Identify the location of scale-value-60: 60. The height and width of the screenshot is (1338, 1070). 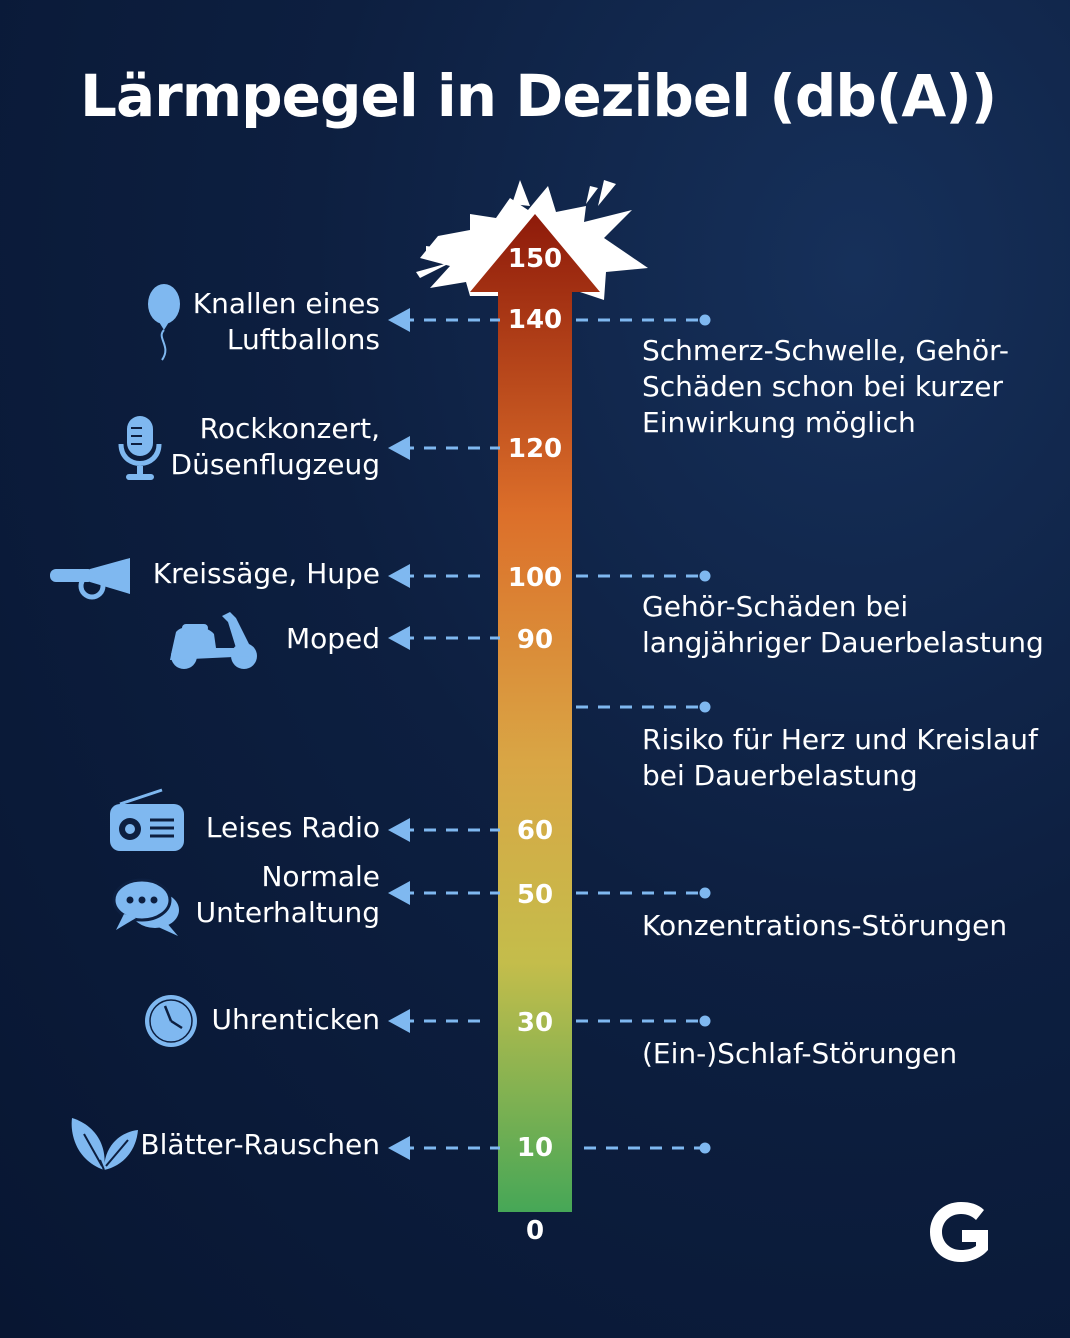
(535, 831).